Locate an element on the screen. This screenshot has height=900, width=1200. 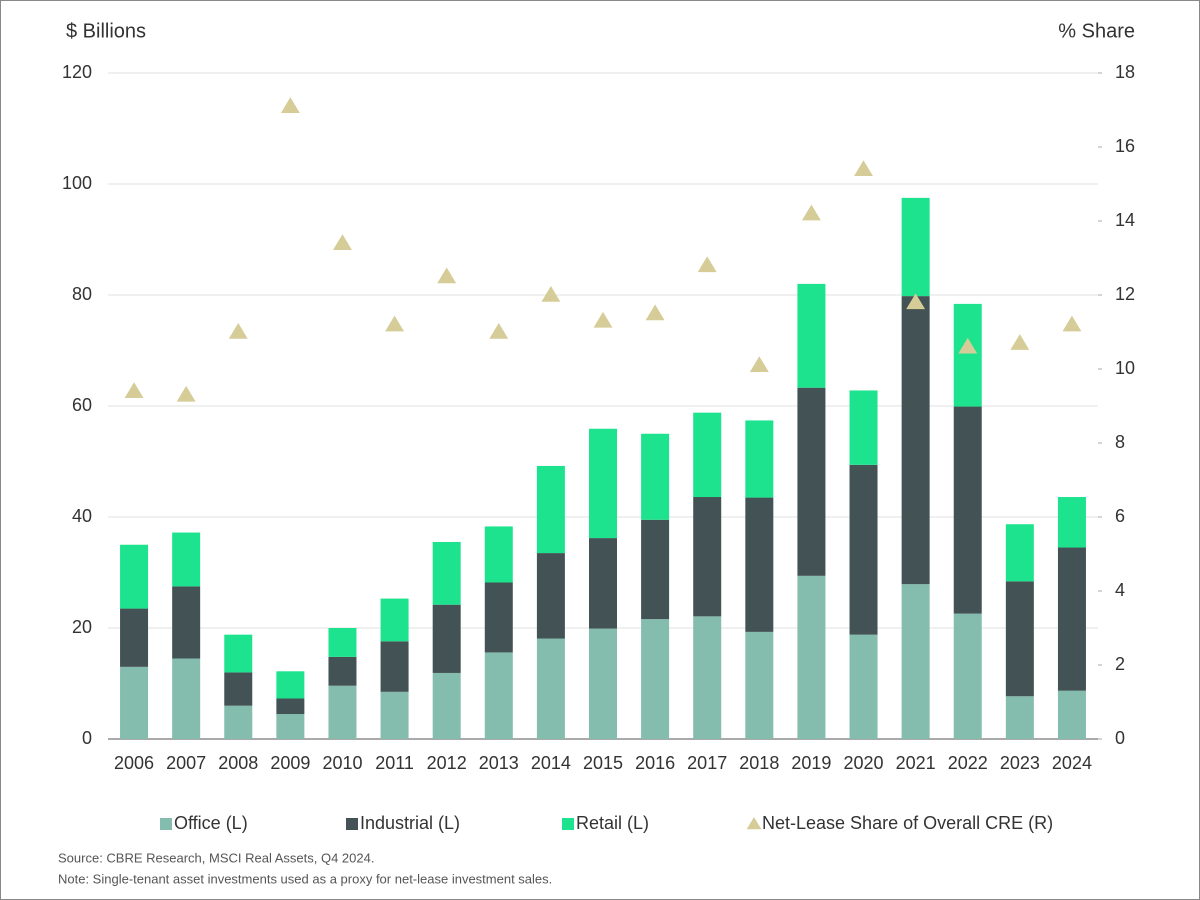
y2-tick-label: 10 is located at coordinates (1125, 368).